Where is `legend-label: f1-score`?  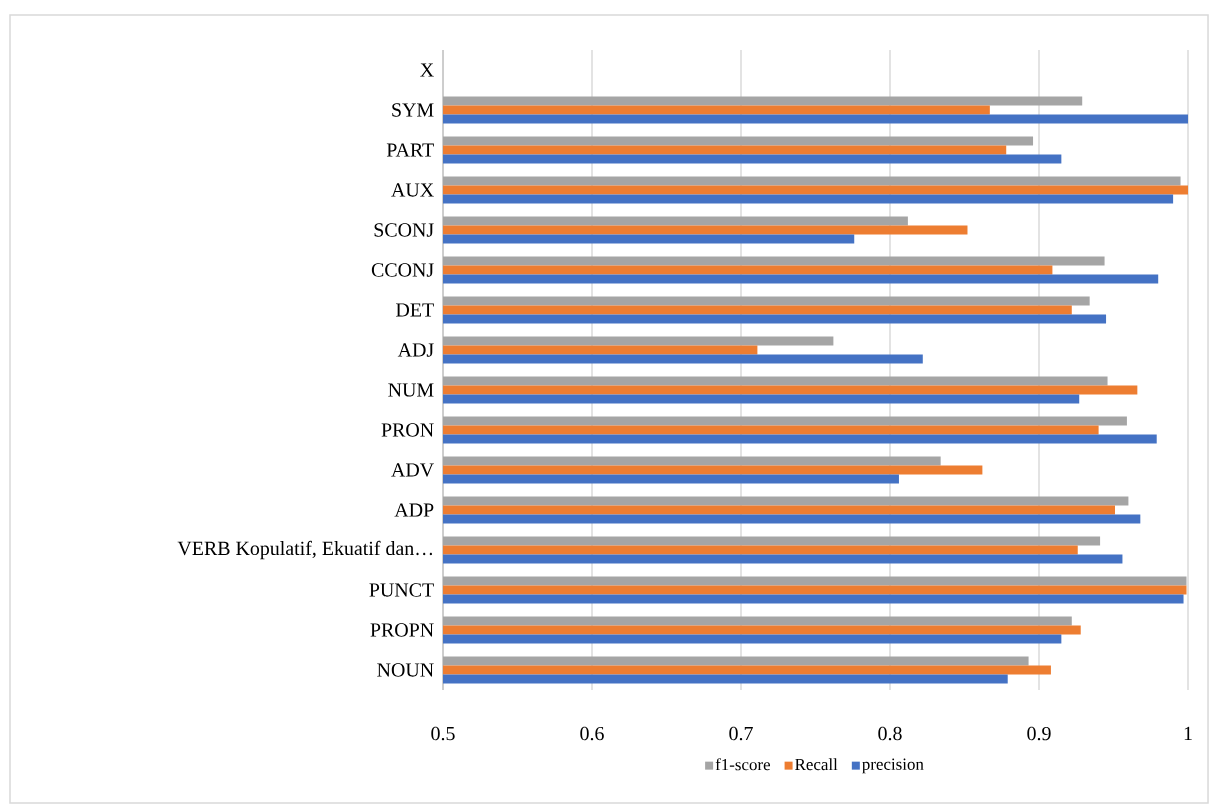 legend-label: f1-score is located at coordinates (743, 764).